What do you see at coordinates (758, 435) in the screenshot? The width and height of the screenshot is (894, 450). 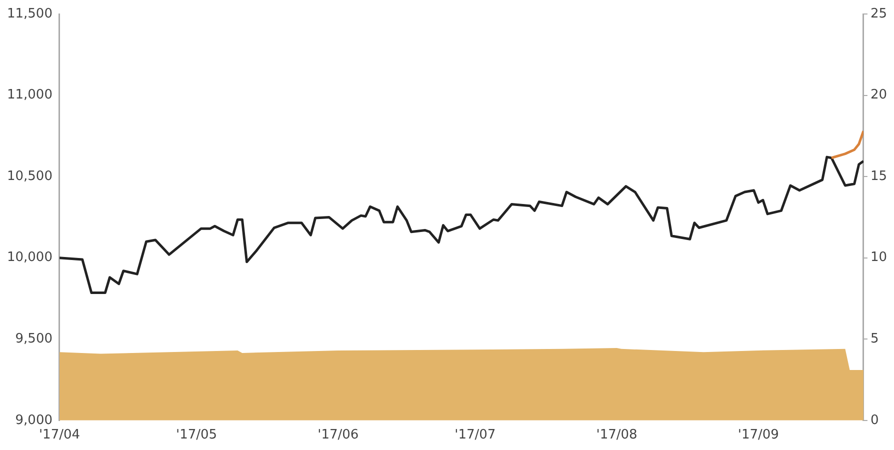 I see `x-tick-label: '17/09` at bounding box center [758, 435].